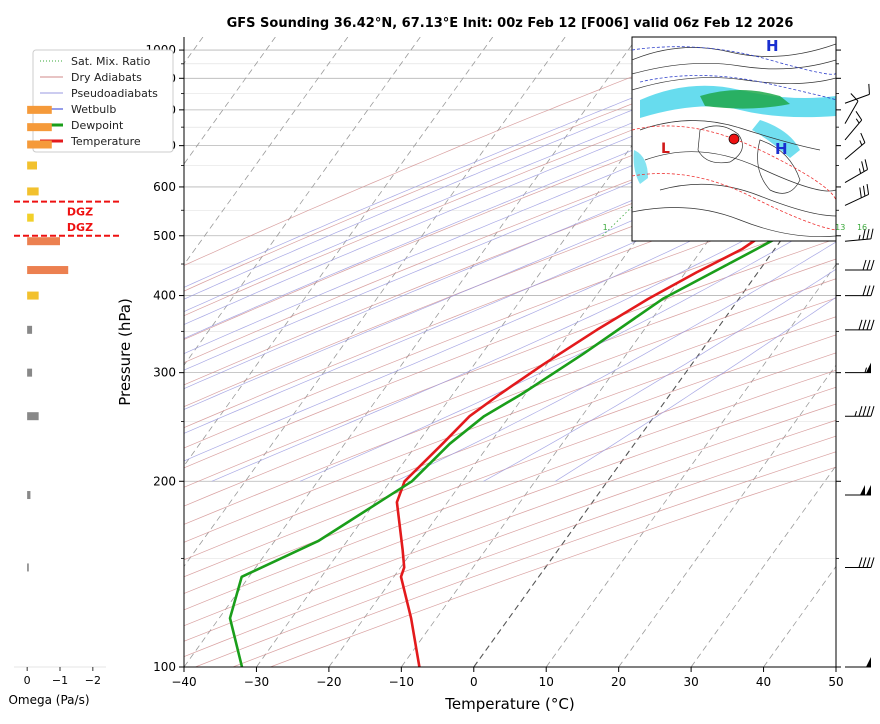  I want to click on map-precip-core, so click(745, 99).